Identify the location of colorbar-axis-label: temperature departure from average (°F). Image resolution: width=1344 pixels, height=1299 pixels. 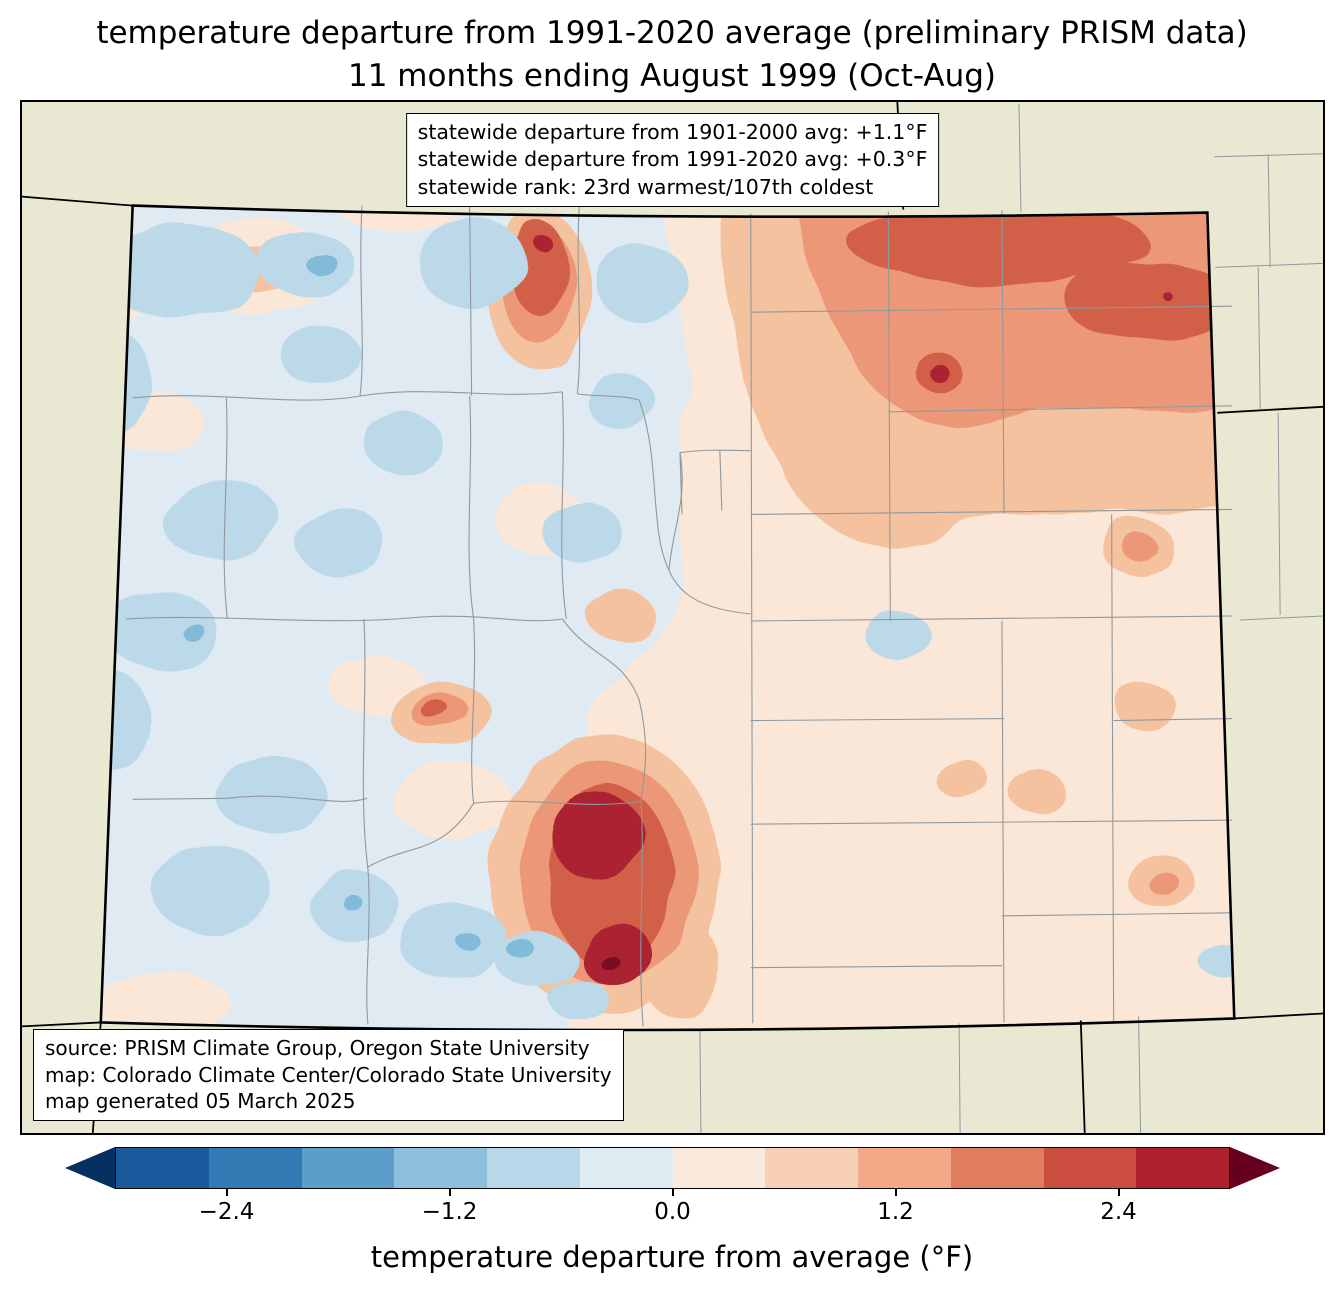
(672, 1257).